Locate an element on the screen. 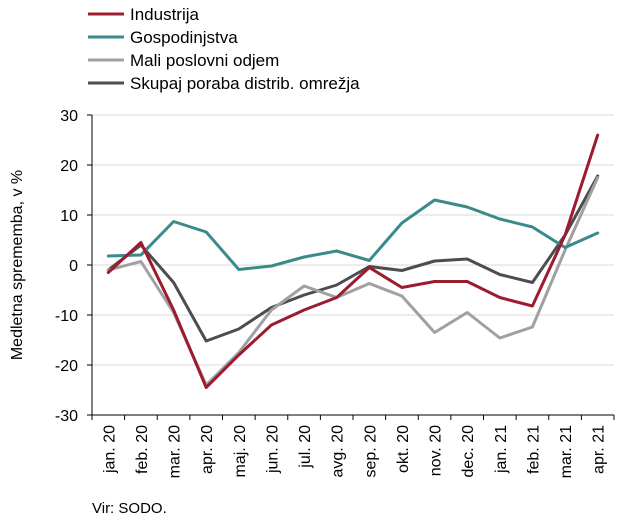 The width and height of the screenshot is (625, 523). x-tick-label: okt. 20 is located at coordinates (403, 449).